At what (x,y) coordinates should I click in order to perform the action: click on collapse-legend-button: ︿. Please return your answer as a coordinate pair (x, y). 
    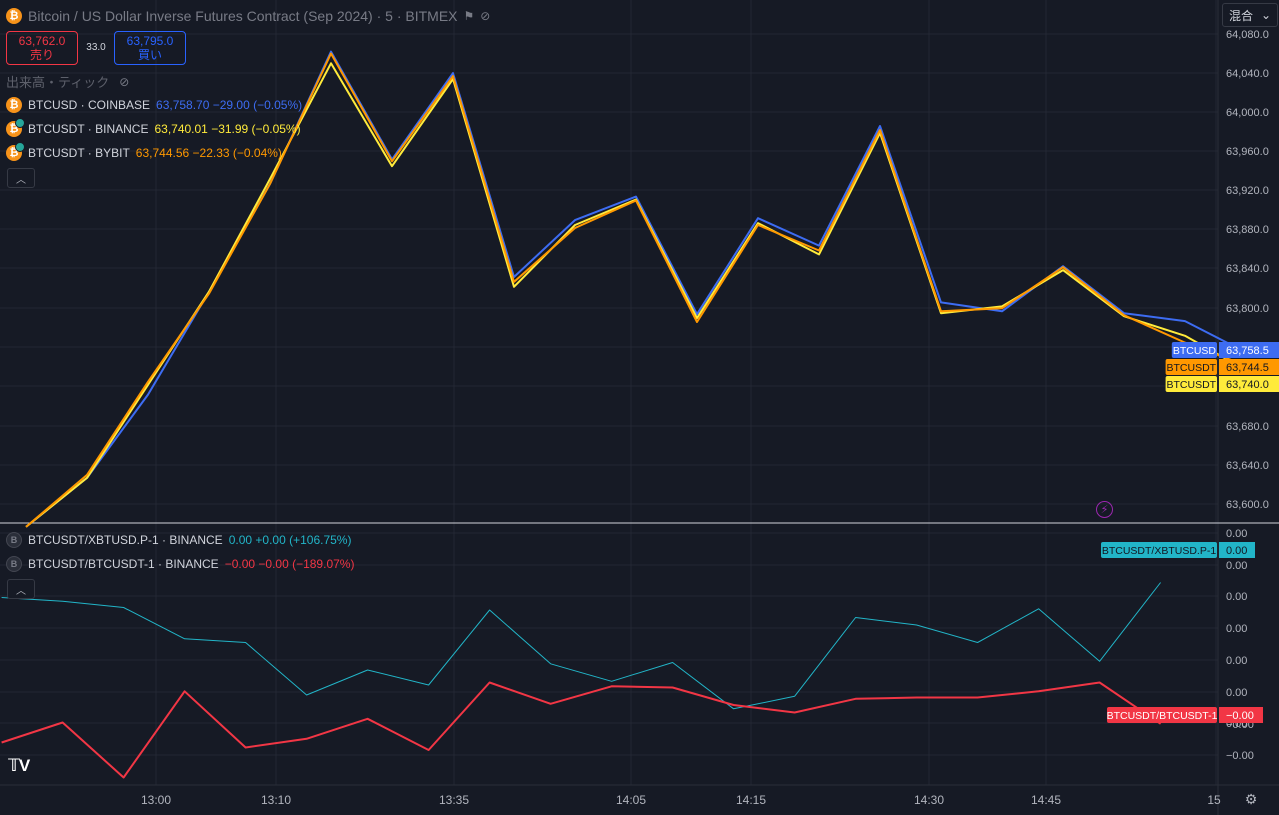
    Looking at the image, I should click on (21, 178).